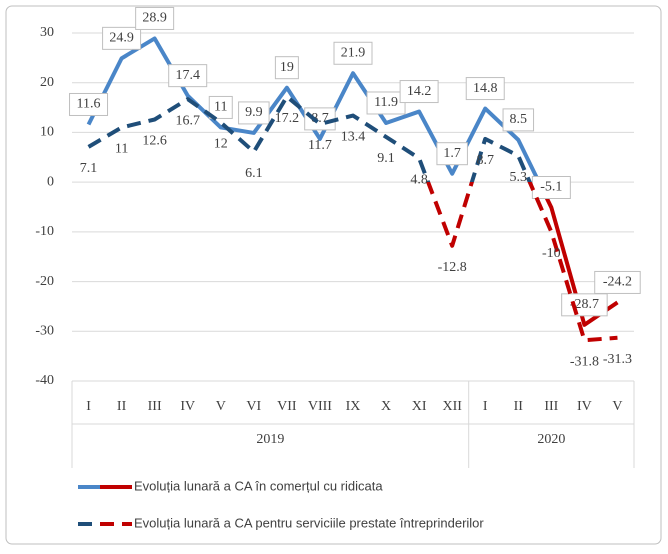 This screenshot has height=554, width=668. I want to click on data-label: 17.4, so click(187, 75).